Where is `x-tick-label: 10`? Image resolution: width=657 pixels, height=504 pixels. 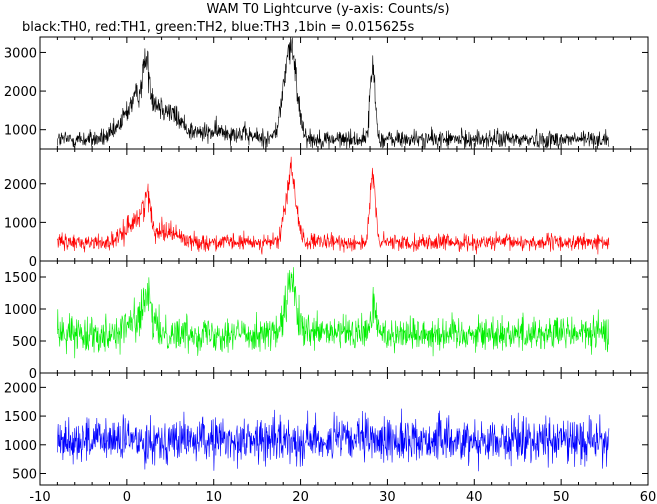 x-tick-label: 10 is located at coordinates (213, 497).